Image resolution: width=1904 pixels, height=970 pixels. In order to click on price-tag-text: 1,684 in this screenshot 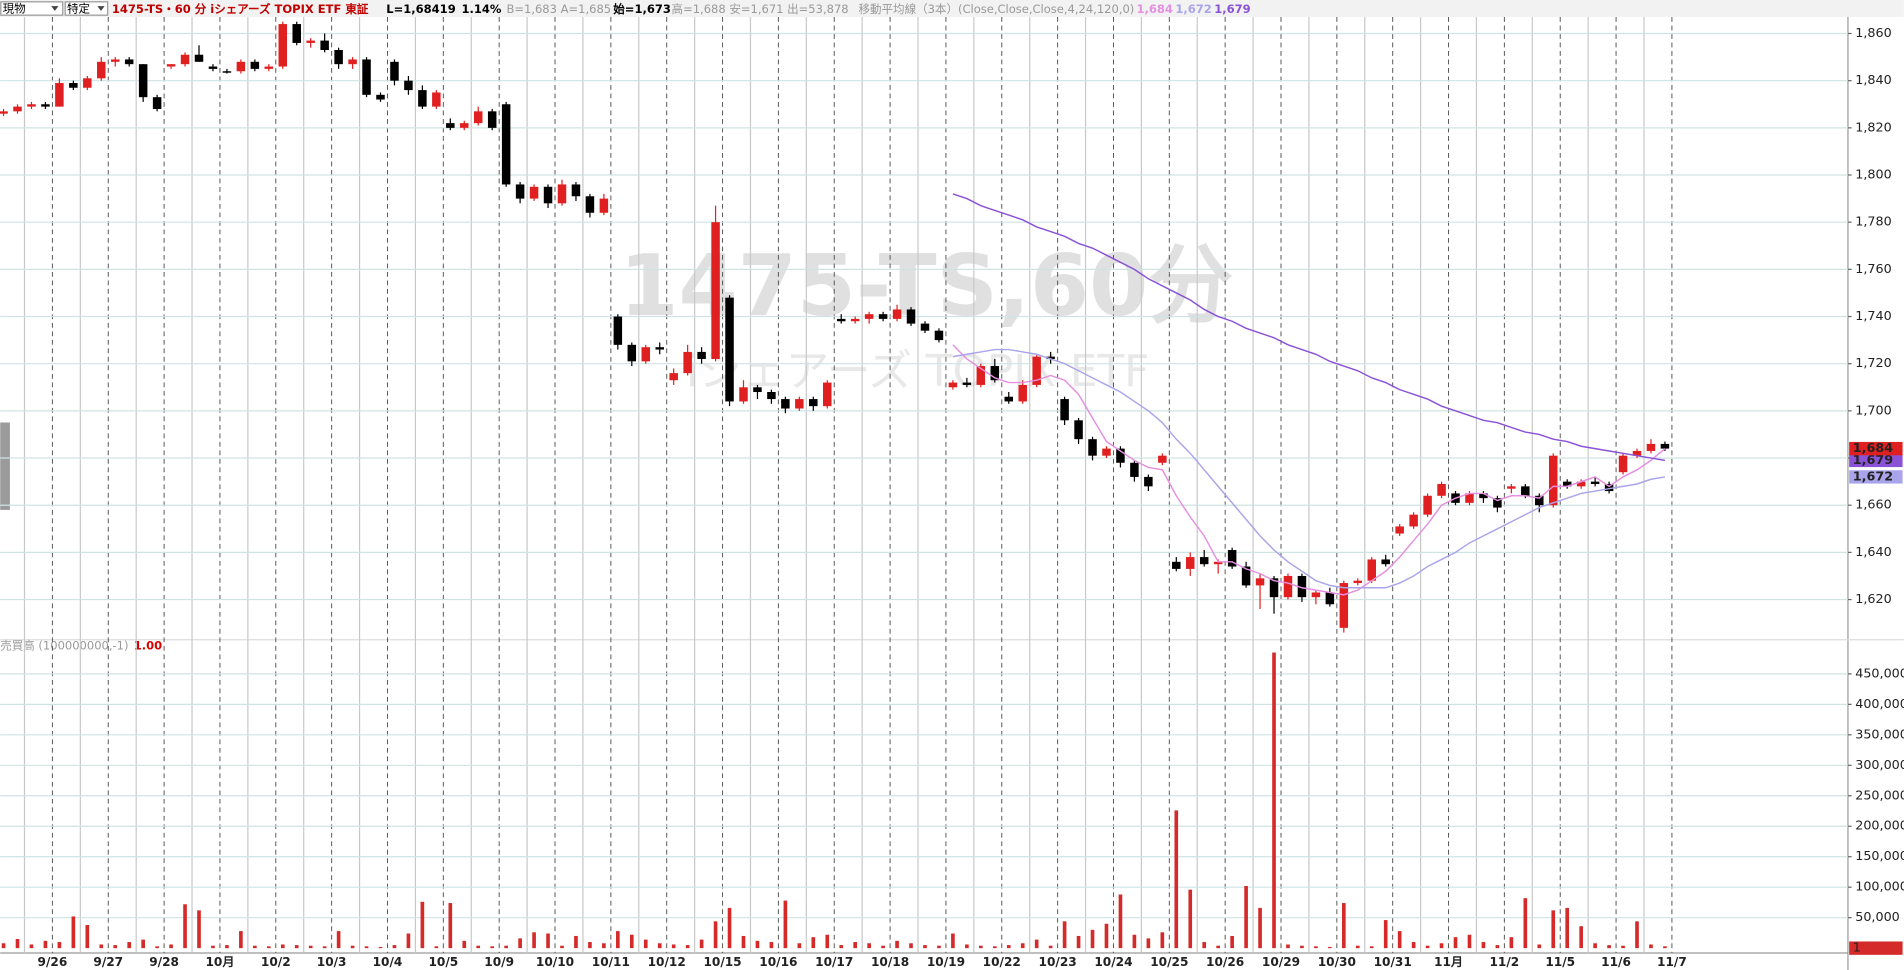, I will do `click(1873, 448)`.